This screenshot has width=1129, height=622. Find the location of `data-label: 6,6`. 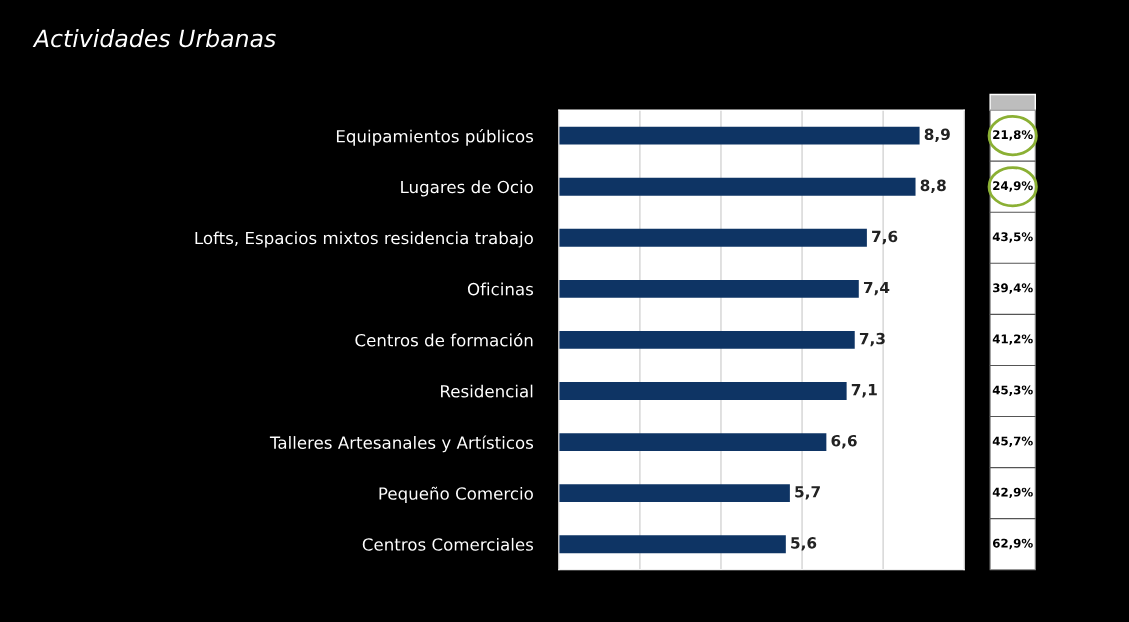

data-label: 6,6 is located at coordinates (844, 441).